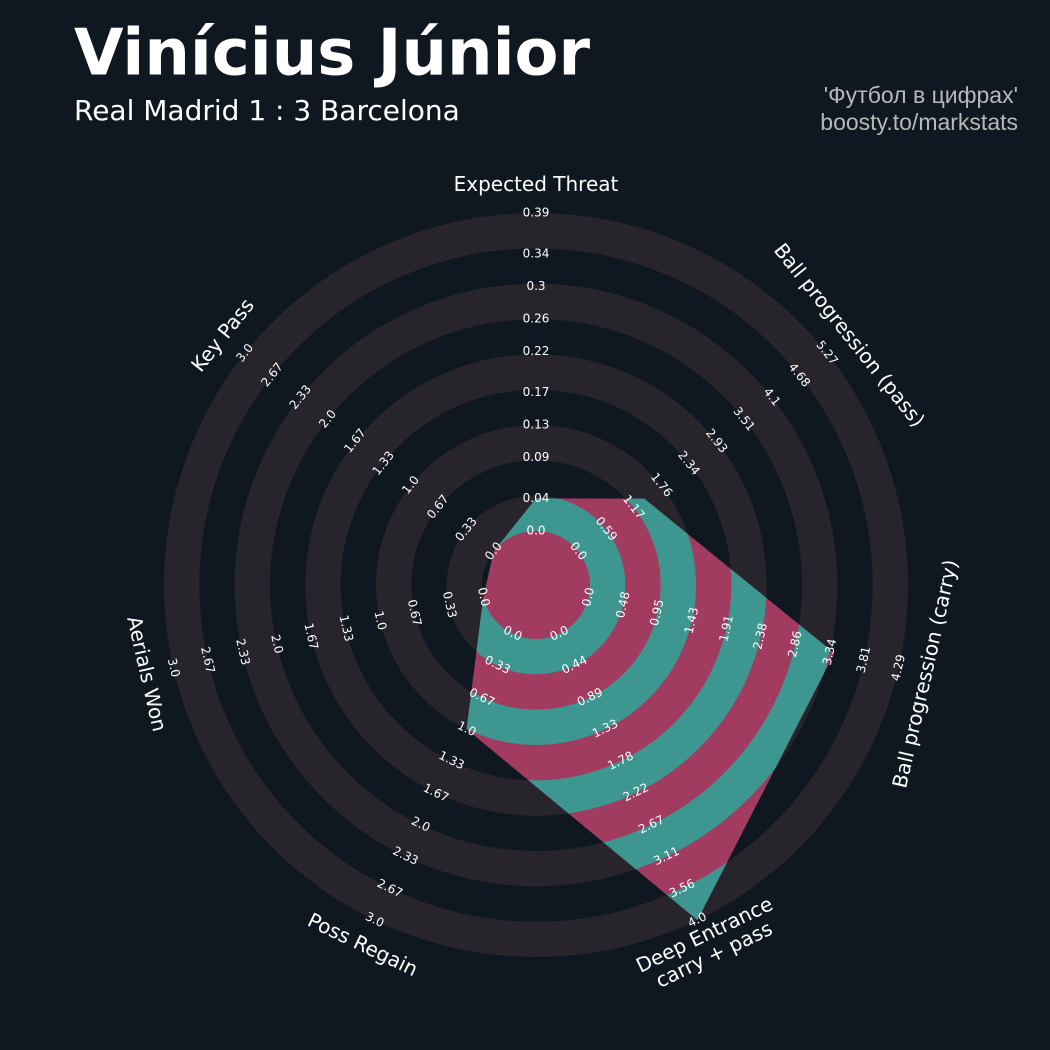 The image size is (1050, 1050). I want to click on tick-label: 1.0, so click(381, 621).